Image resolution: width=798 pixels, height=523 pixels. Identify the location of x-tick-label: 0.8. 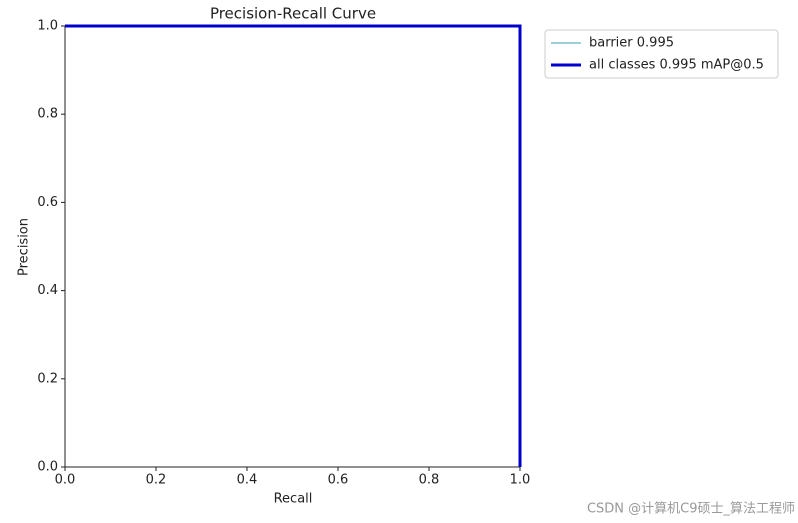
(429, 480).